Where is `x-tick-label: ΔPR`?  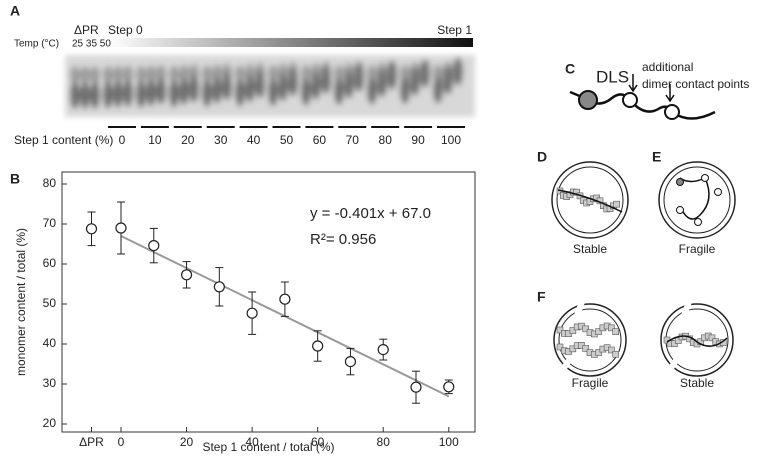
x-tick-label: ΔPR is located at coordinates (91, 442).